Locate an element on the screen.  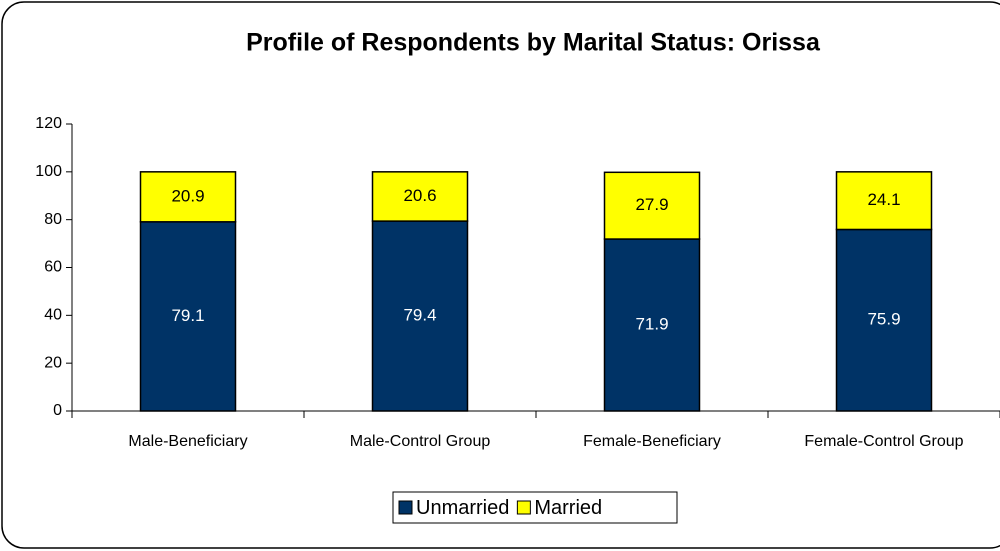
legend-box is located at coordinates (535, 507).